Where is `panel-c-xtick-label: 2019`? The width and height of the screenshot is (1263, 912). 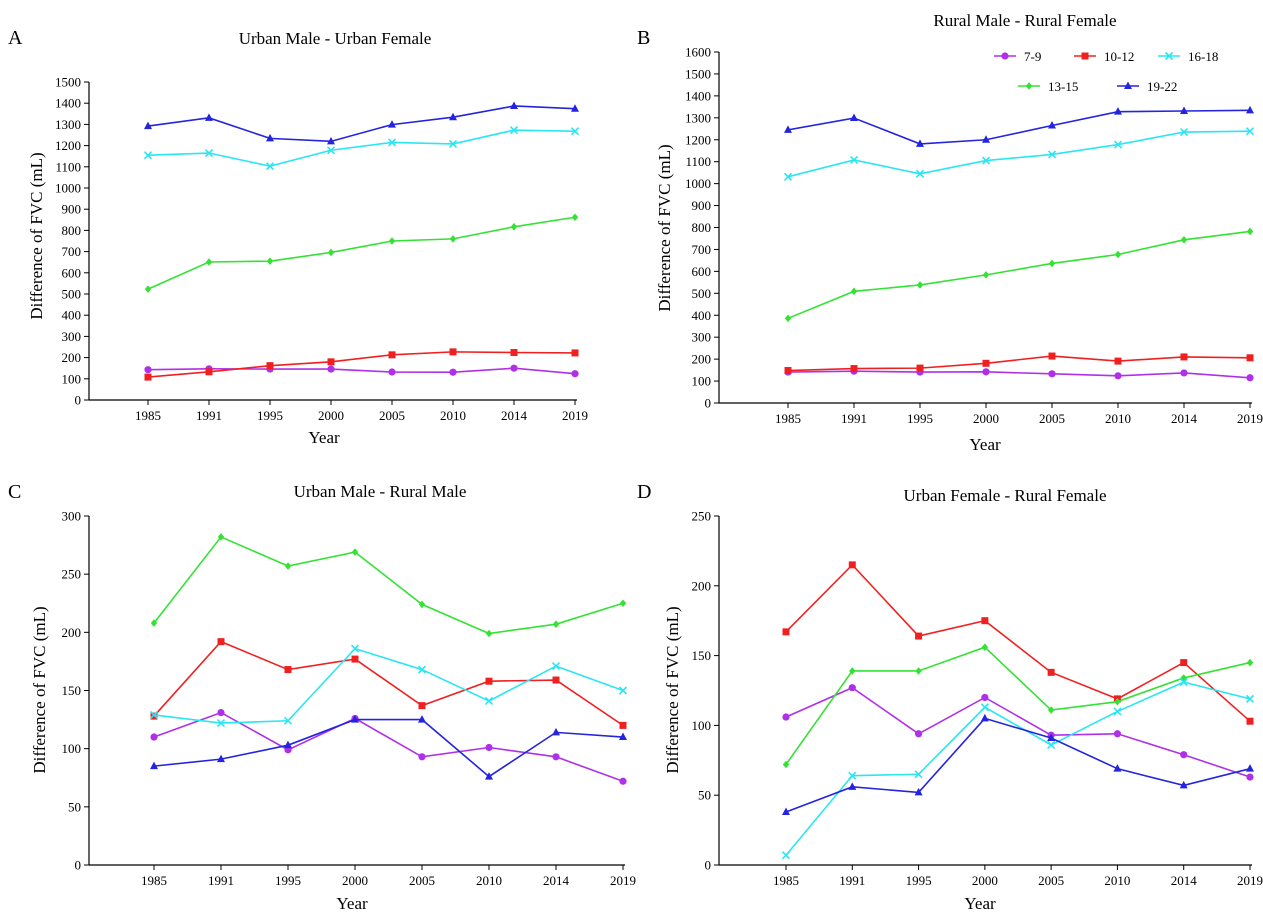
panel-c-xtick-label: 2019 is located at coordinates (623, 880).